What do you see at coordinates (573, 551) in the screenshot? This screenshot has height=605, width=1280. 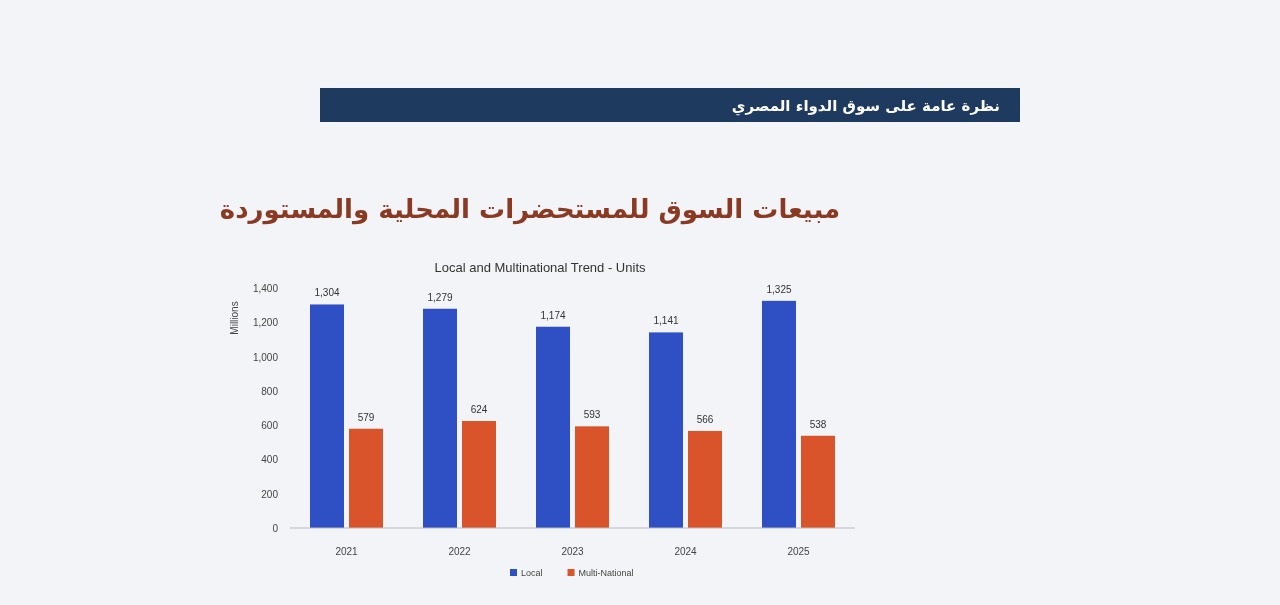 I see `x-tick-label: 2023` at bounding box center [573, 551].